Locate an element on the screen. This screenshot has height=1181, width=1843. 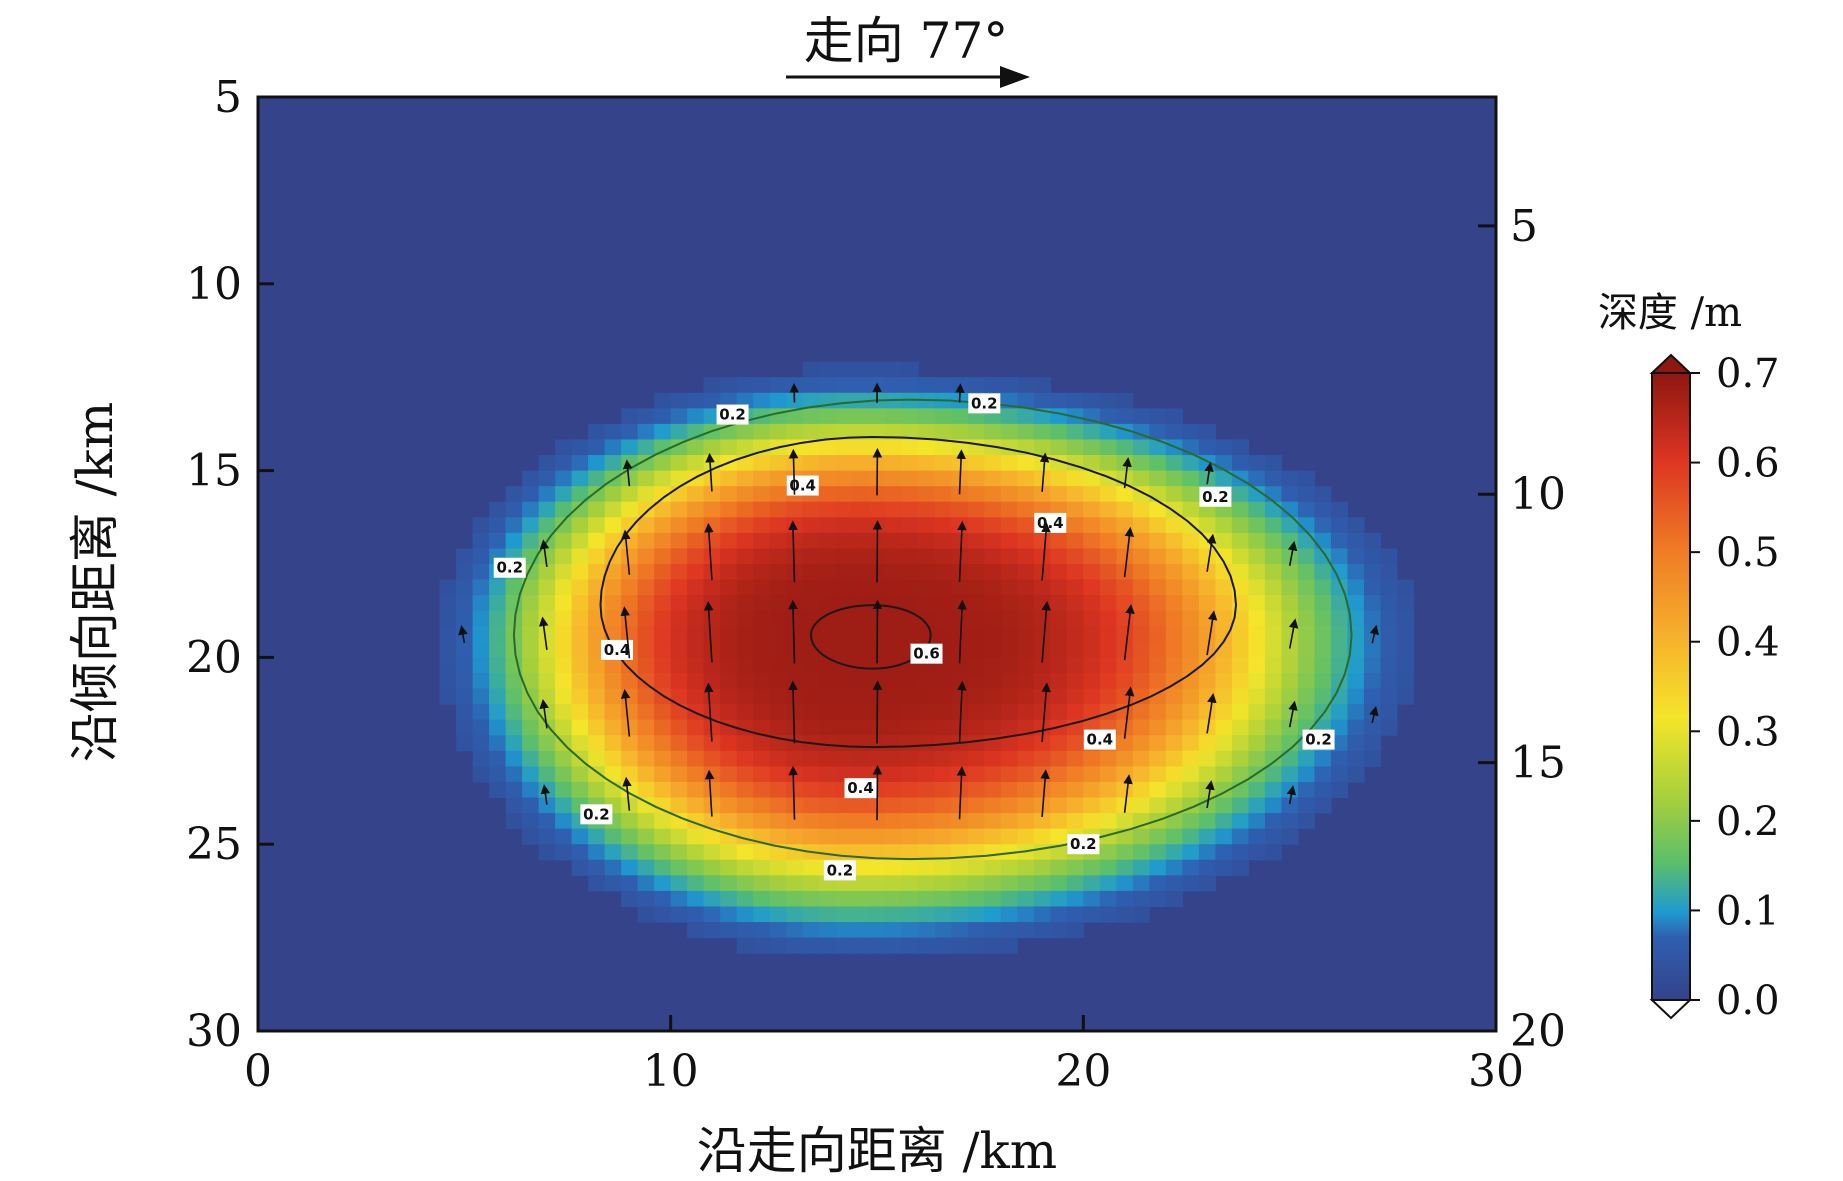
contour-label-text: 0.2 is located at coordinates (984, 403).